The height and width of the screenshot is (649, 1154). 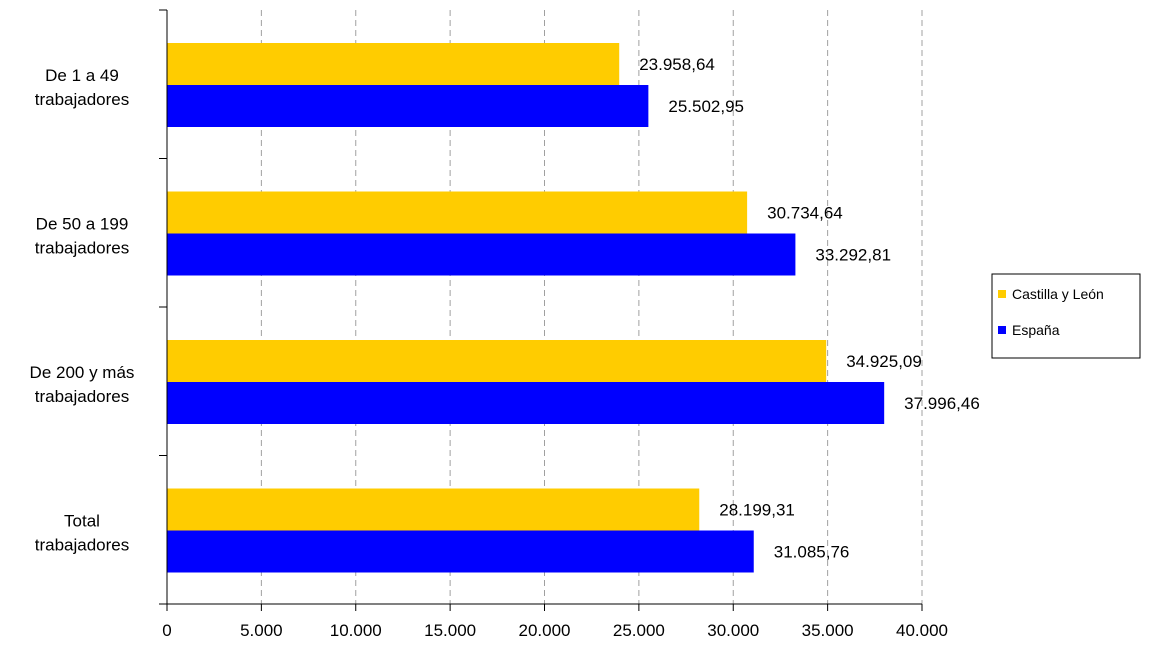 I want to click on x-tick-label: 15.000, so click(x=450, y=630).